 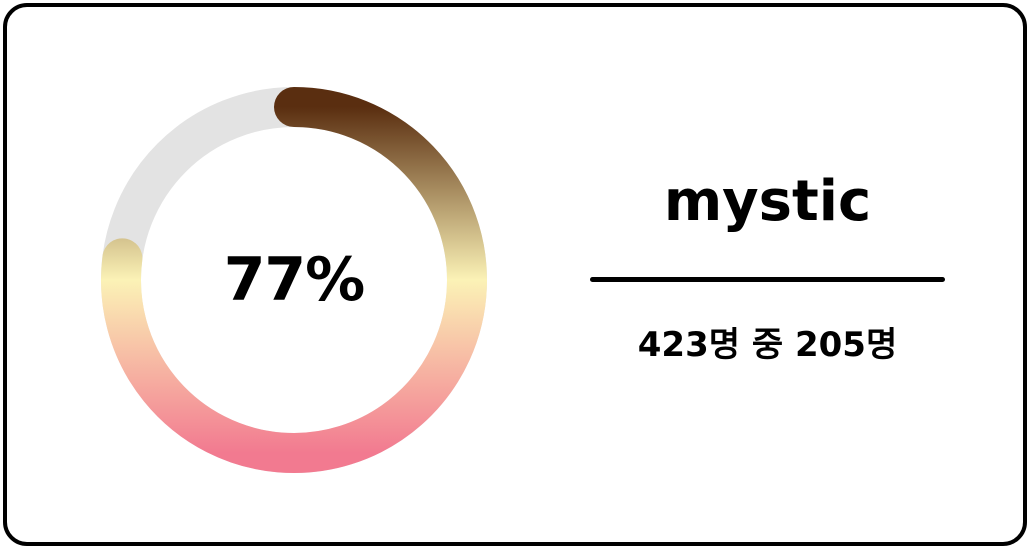 What do you see at coordinates (767, 263) in the screenshot?
I see `info-panel: mystic 423명 중 205명` at bounding box center [767, 263].